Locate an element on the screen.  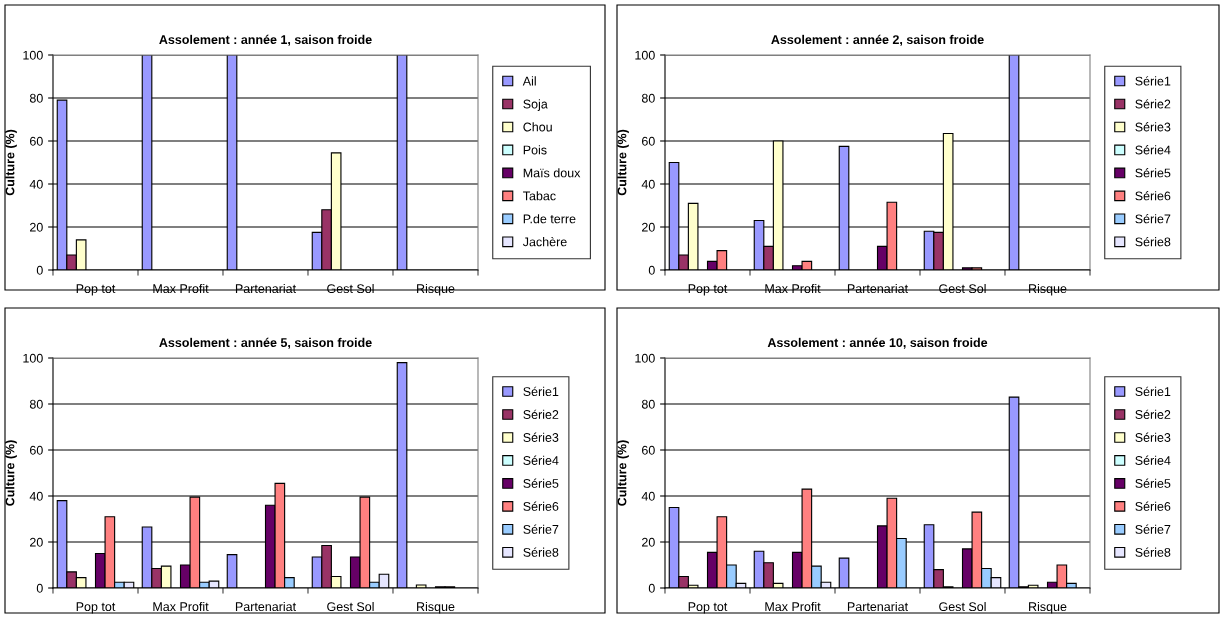
legend-label: Tabac is located at coordinates (539, 196).